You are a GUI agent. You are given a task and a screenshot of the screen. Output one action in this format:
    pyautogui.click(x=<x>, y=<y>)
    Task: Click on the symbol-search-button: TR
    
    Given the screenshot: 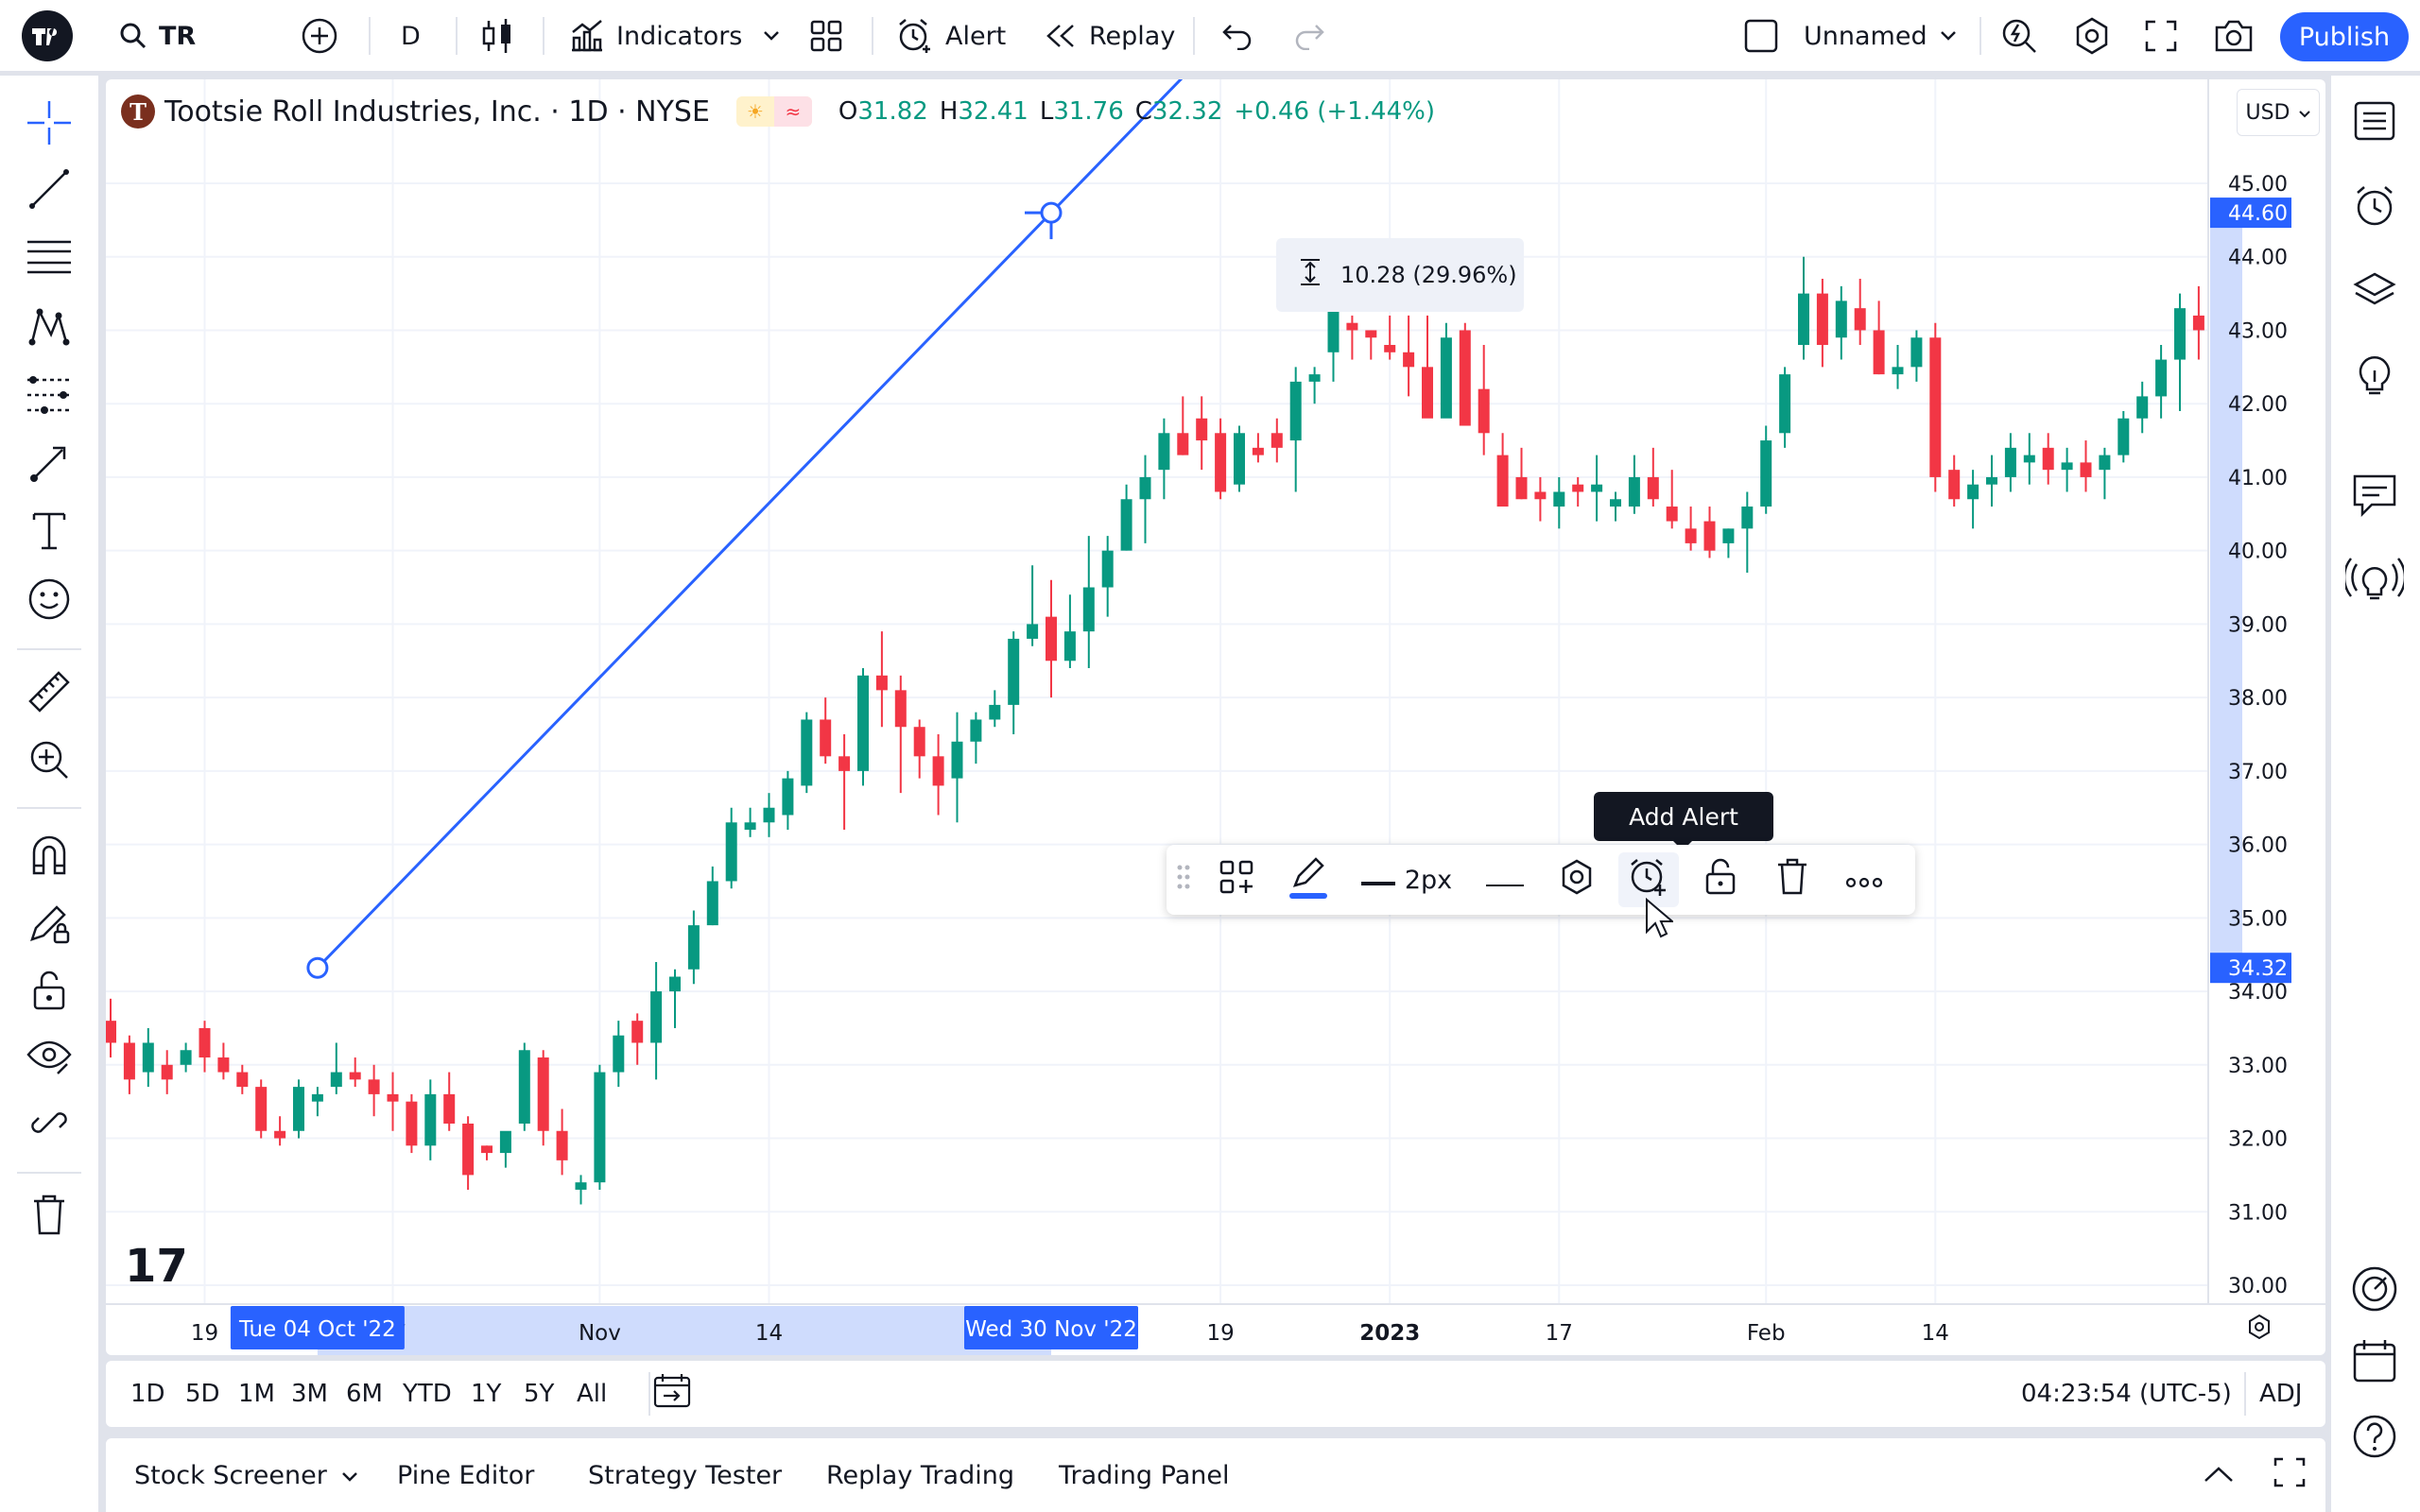 What is the action you would take?
    pyautogui.click(x=157, y=35)
    